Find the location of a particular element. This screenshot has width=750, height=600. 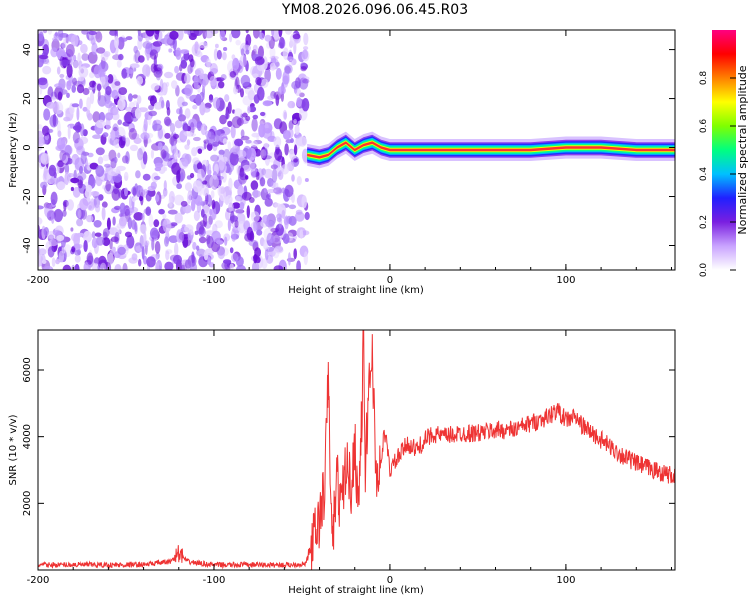

spectrogram-y-tick-label: -40 is located at coordinates (27, 245).